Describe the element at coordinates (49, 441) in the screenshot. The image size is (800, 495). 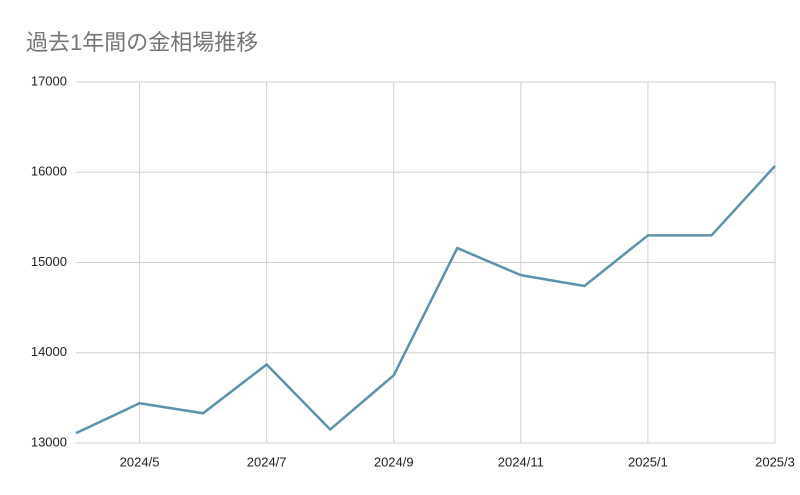
I see `y-tick-label: 13000` at that location.